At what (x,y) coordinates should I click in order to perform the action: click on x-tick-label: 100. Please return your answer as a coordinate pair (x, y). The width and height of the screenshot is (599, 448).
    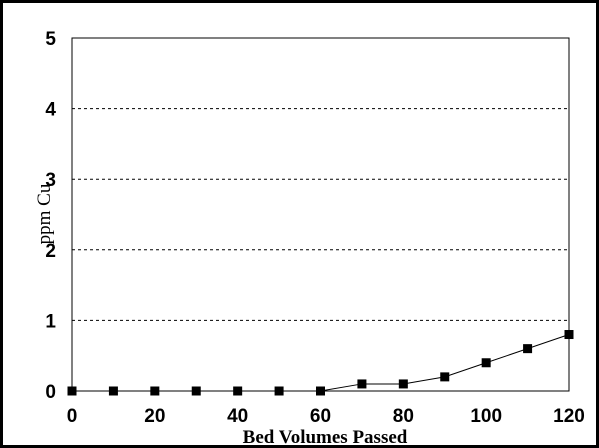
    Looking at the image, I should click on (486, 416).